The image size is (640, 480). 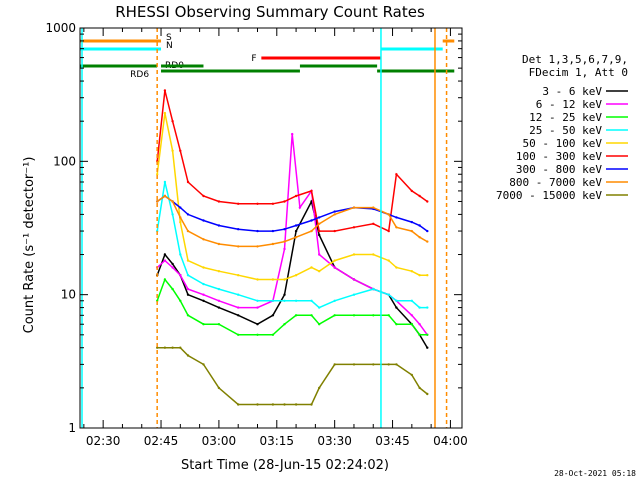 I want to click on legend-label-3: 25 - 50 keV, so click(x=565, y=130).